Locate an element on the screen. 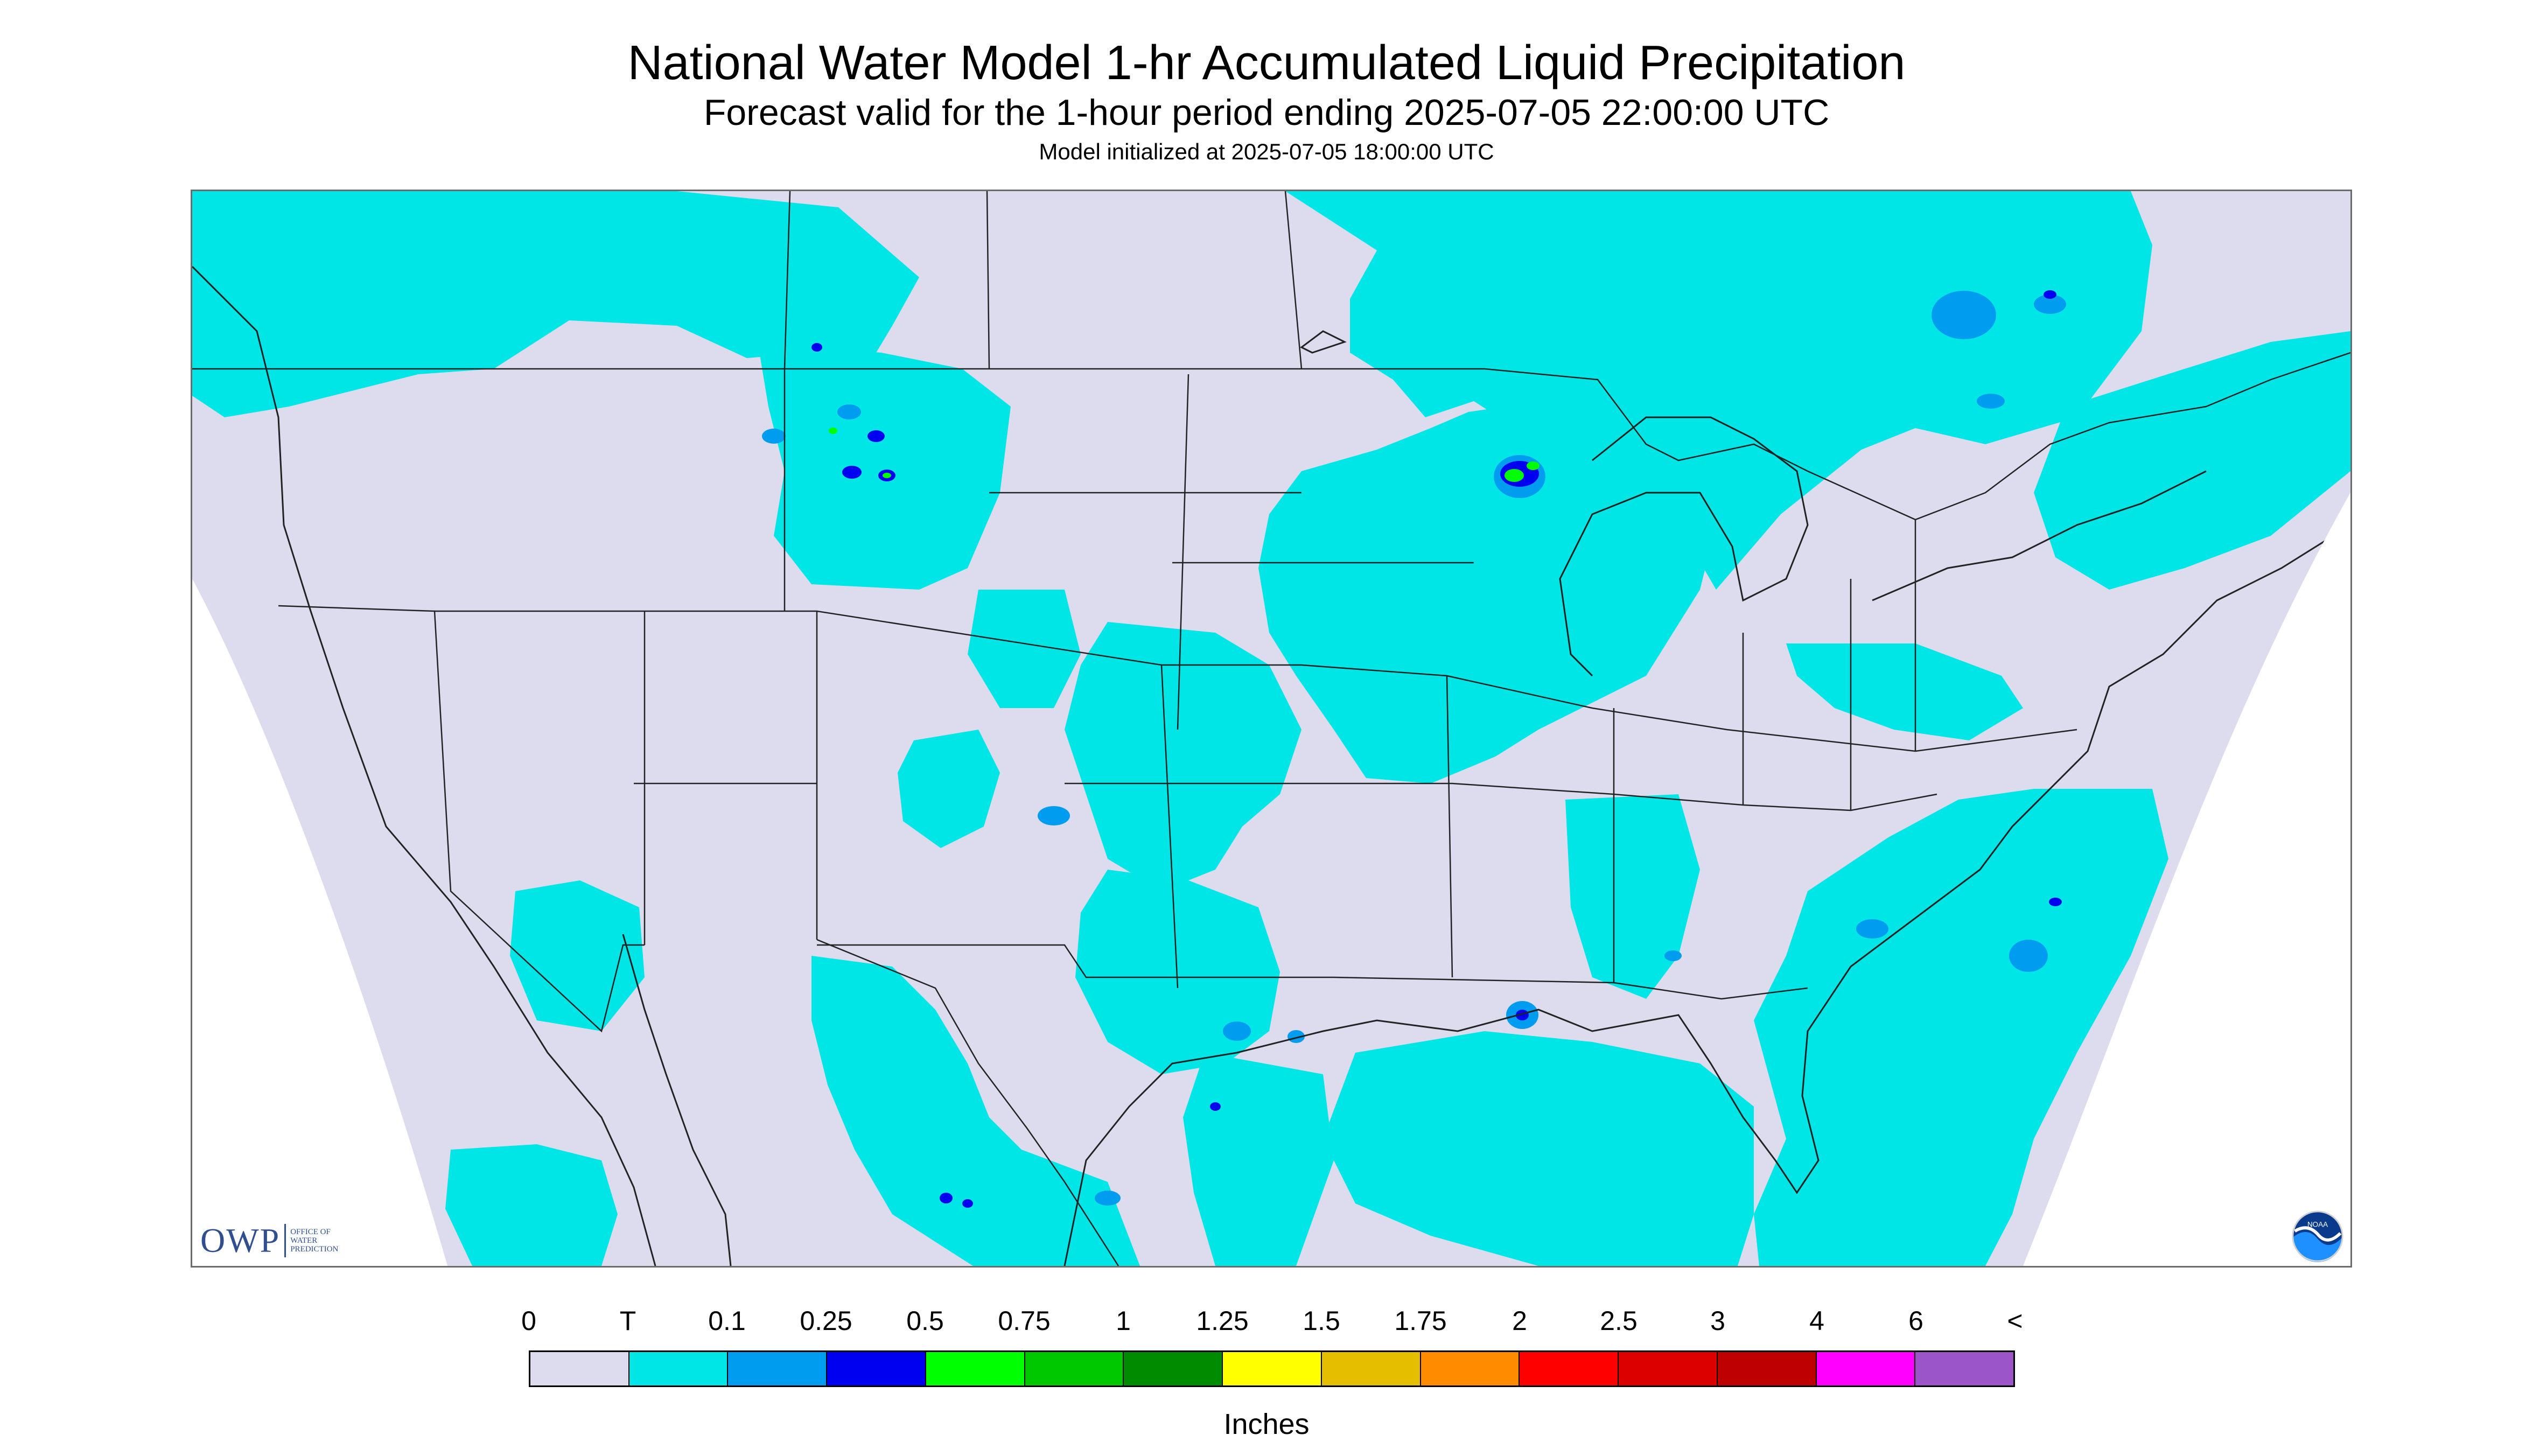 The height and width of the screenshot is (1456, 2533). legend-label: 4 is located at coordinates (1817, 1321).